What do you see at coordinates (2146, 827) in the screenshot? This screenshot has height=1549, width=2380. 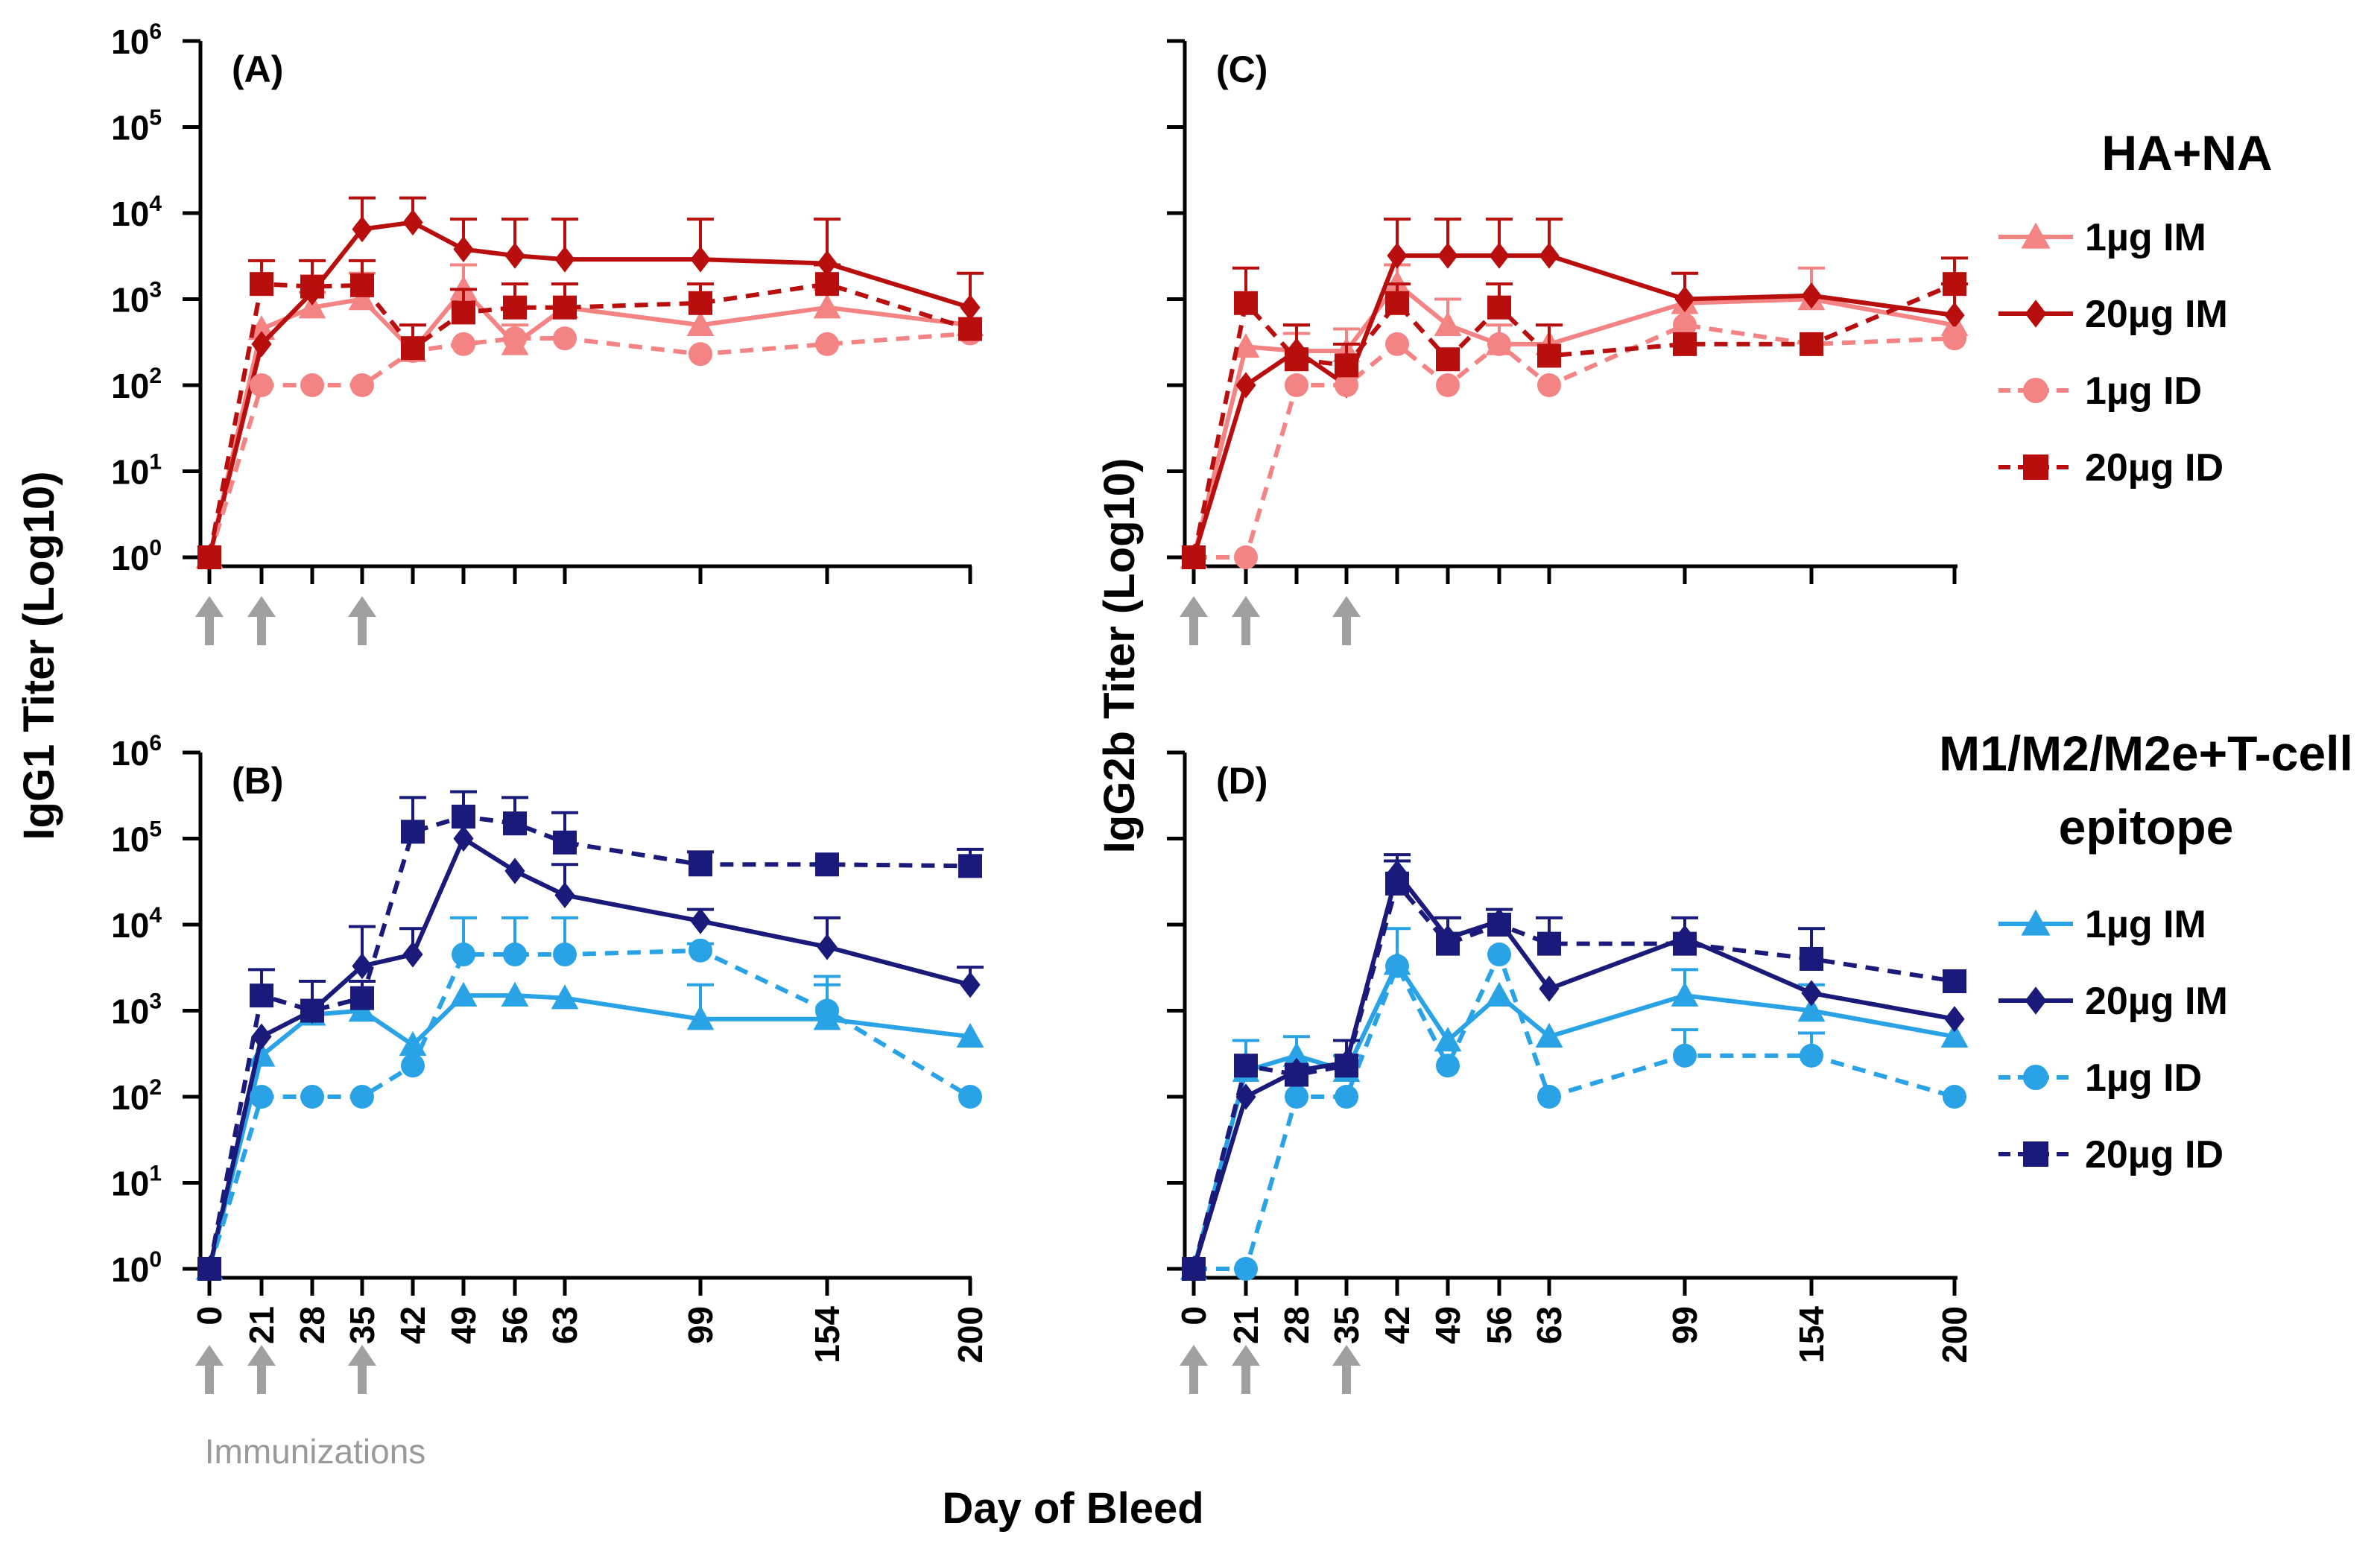 I see `legend-title-m1-m2-line2: epitope` at bounding box center [2146, 827].